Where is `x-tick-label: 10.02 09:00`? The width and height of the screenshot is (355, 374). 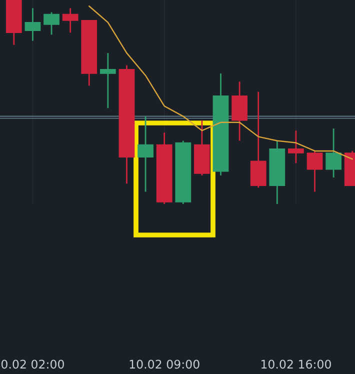 x-tick-label: 10.02 09:00 is located at coordinates (165, 364).